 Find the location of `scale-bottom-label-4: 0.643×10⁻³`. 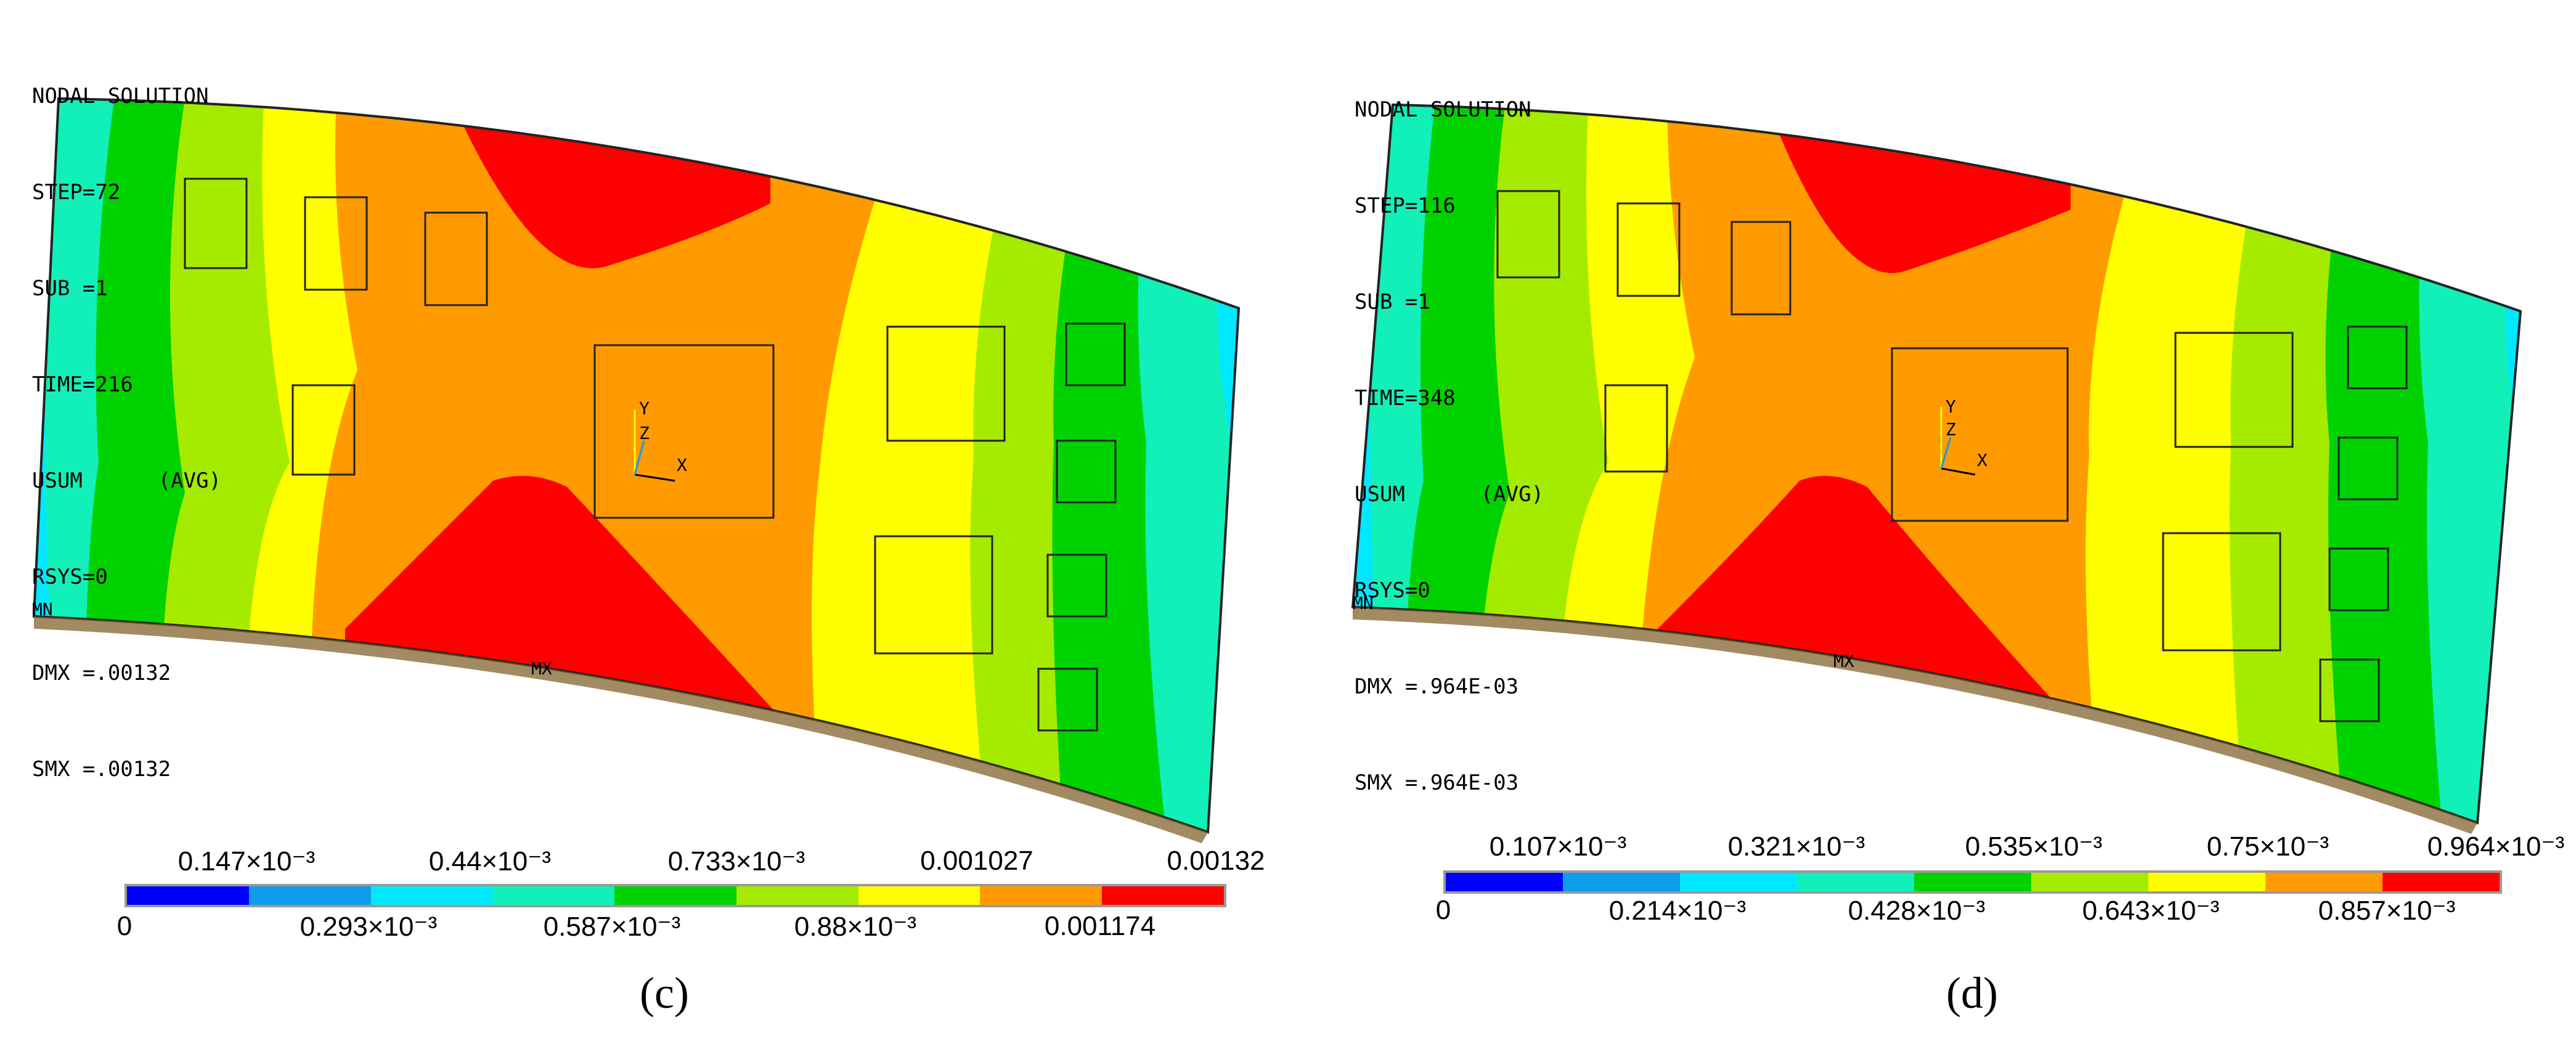

scale-bottom-label-4: 0.643×10⁻³ is located at coordinates (2151, 911).